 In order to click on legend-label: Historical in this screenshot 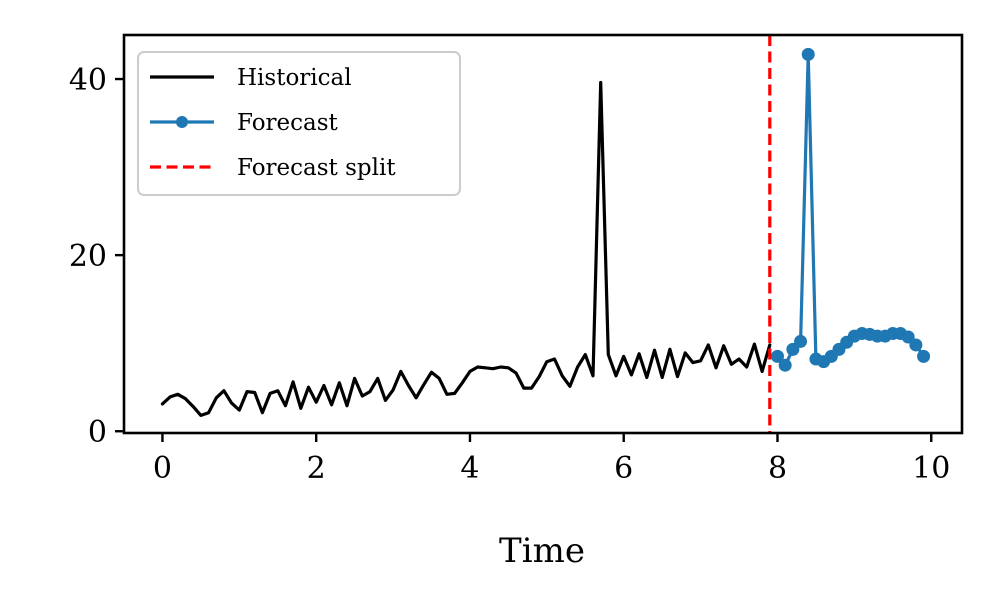, I will do `click(294, 78)`.